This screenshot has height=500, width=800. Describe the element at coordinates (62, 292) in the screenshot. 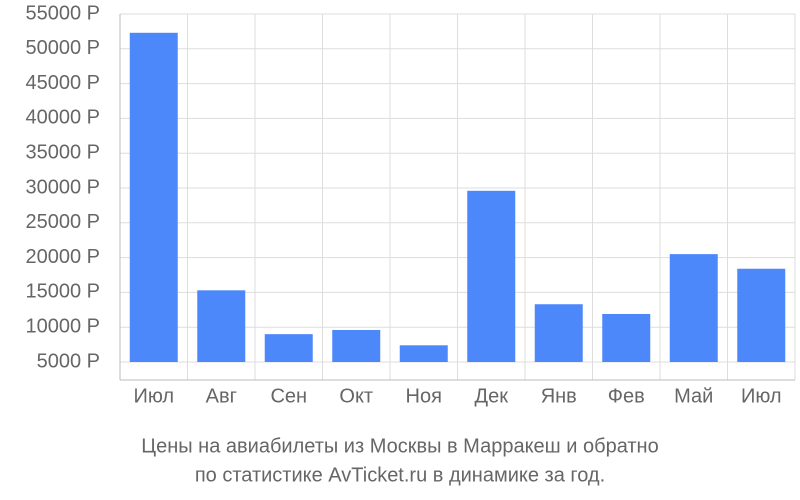

I see `y-tick-label: 15000 Р` at that location.